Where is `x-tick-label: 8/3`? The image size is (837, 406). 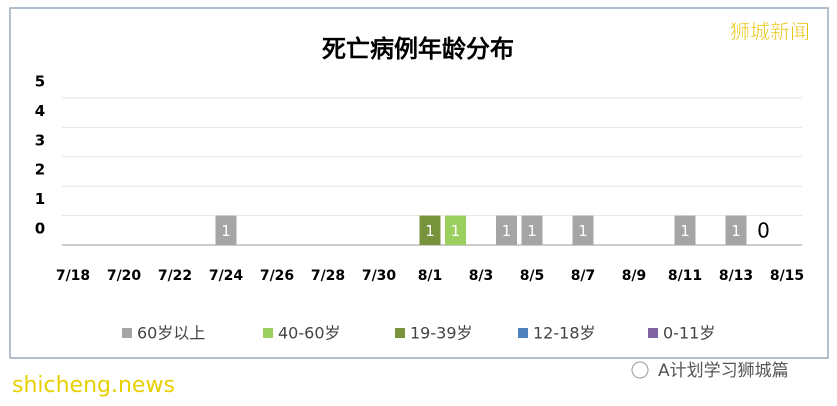 x-tick-label: 8/3 is located at coordinates (481, 276).